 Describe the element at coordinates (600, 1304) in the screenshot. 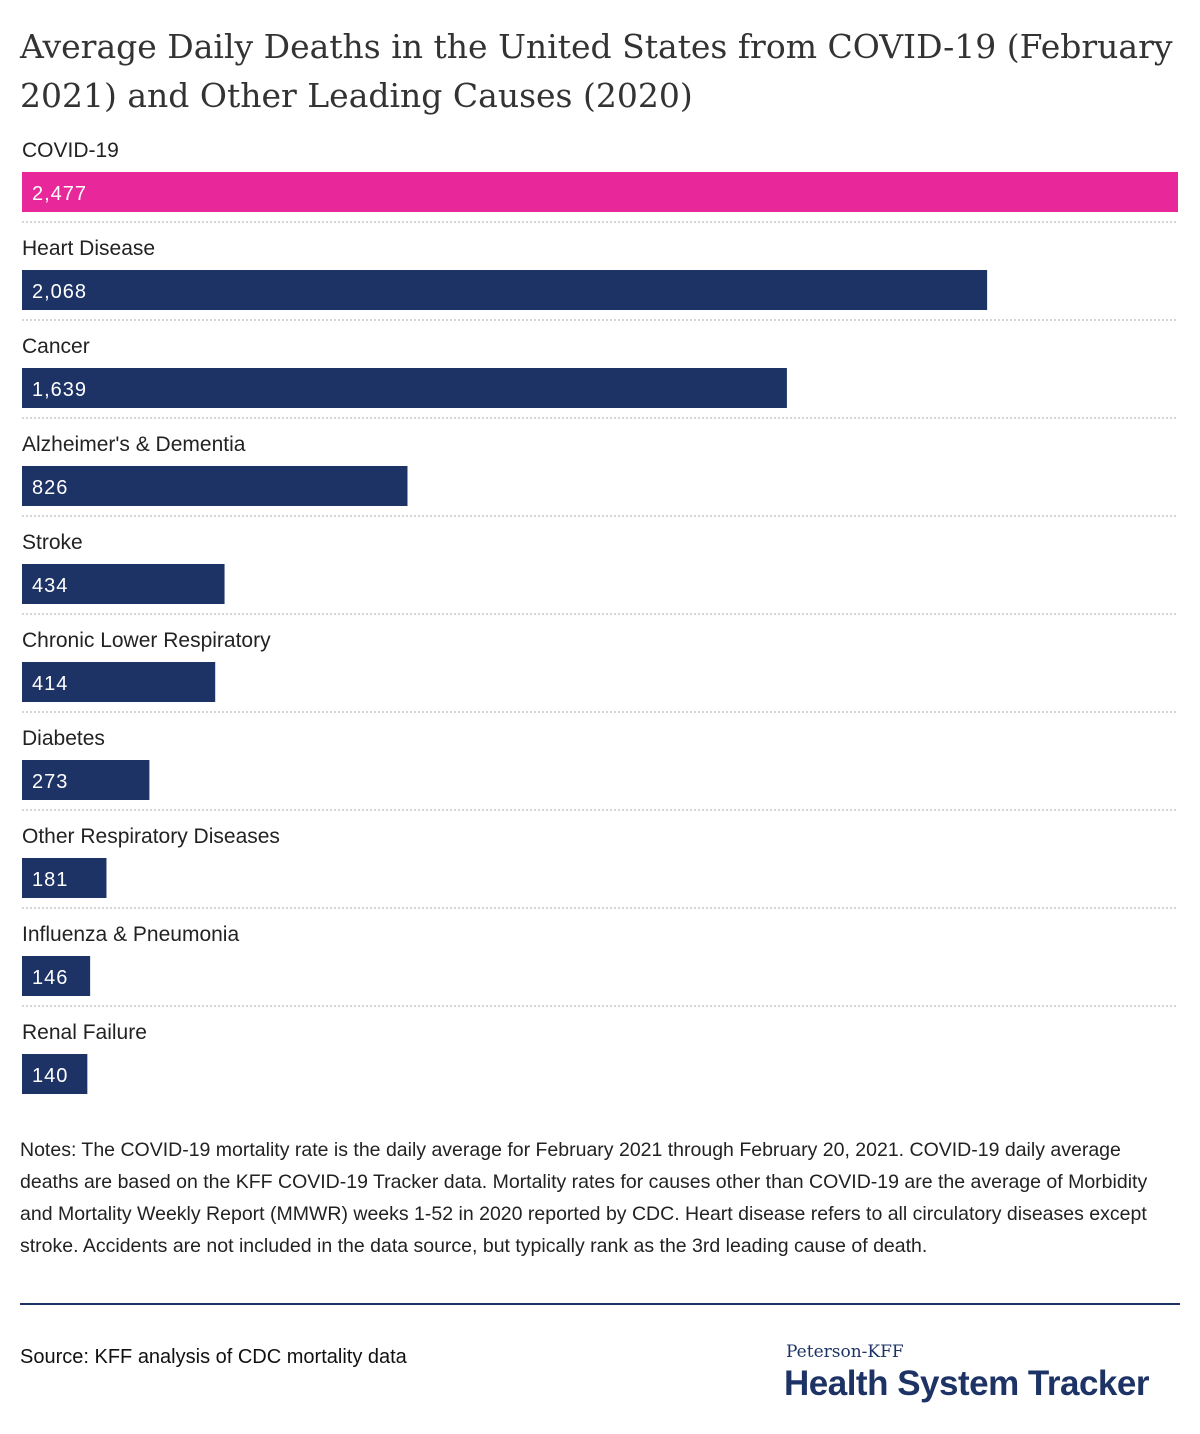

I see `footer-divider` at that location.